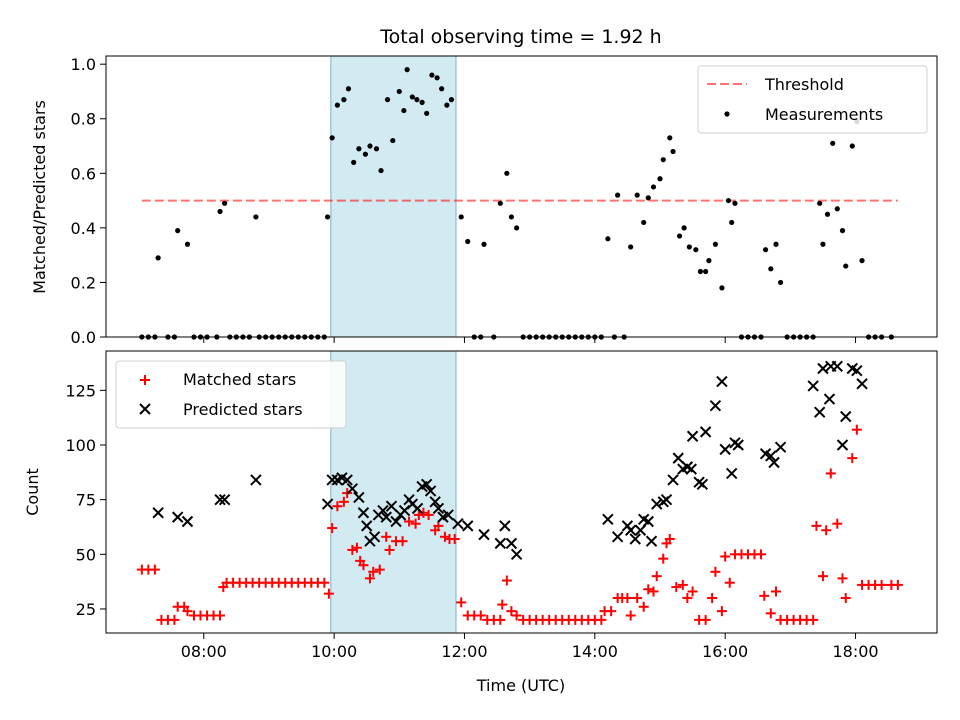 This screenshot has height=720, width=960. I want to click on count-legend-box, so click(231, 394).